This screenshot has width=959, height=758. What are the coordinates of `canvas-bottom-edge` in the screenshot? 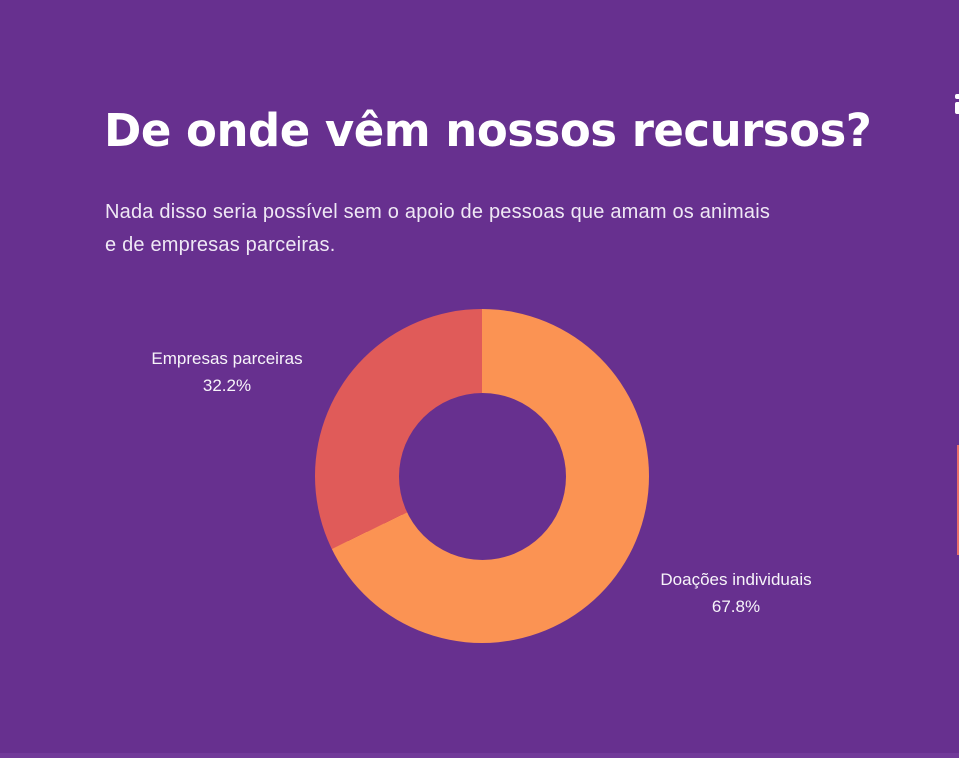 It's located at (479, 755).